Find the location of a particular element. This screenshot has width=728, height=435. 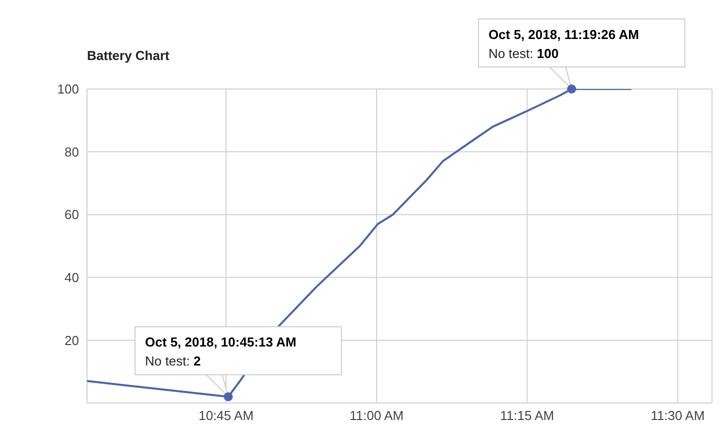

tooltip-callout: Oct 5, 2018, 11:19:26 AM No test: 100 is located at coordinates (582, 43).